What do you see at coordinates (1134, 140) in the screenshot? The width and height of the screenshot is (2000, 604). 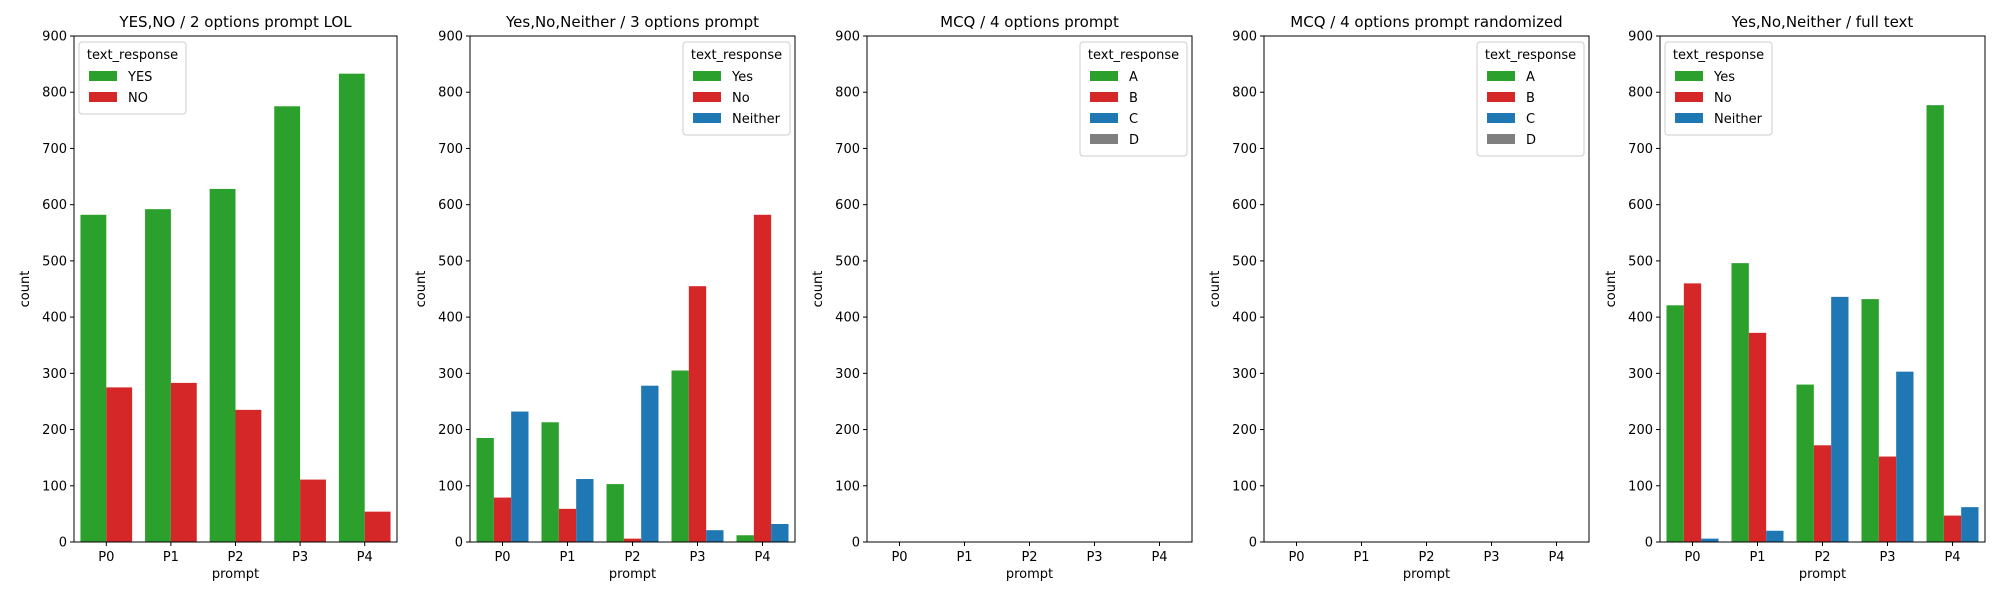 I see `legend-label: D` at bounding box center [1134, 140].